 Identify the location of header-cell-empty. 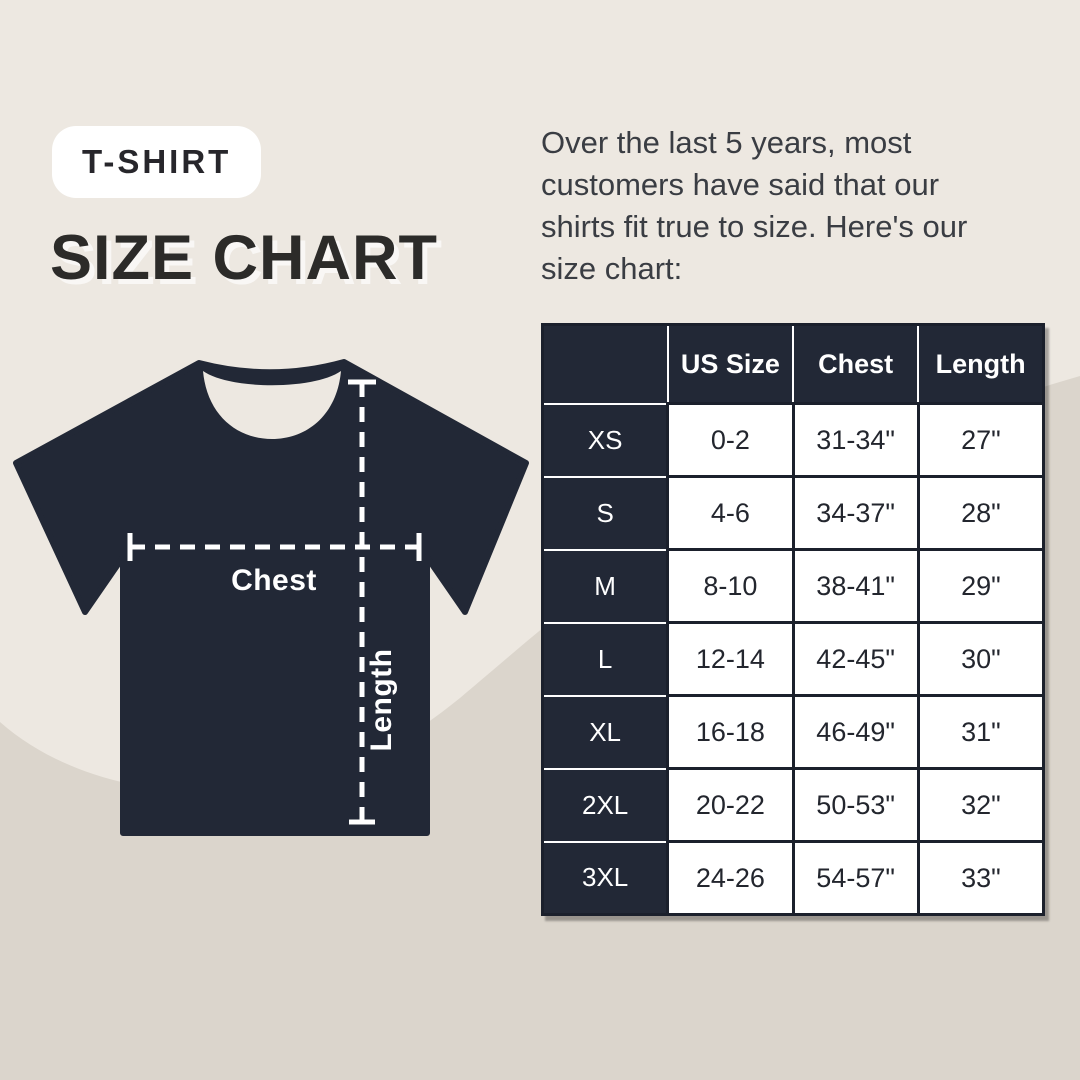
(605, 364).